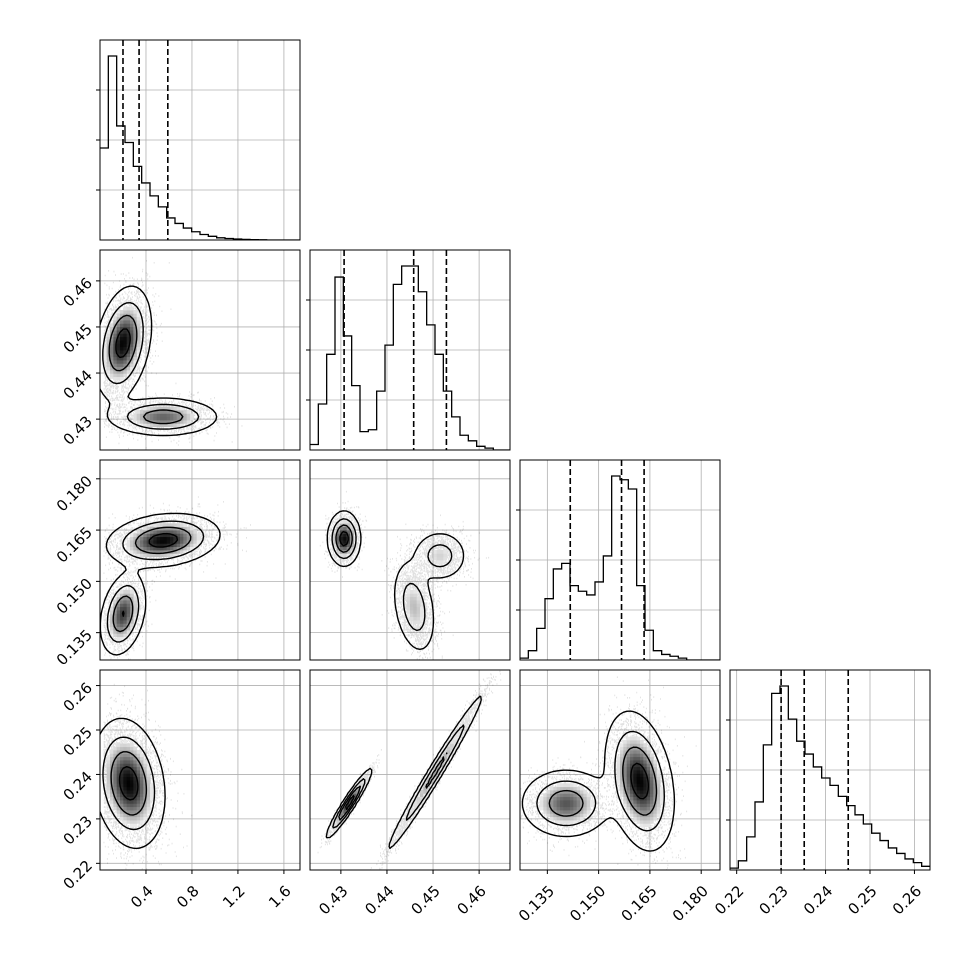 The image size is (970, 970). I want to click on x-tick-label: 0.43, so click(333, 900).